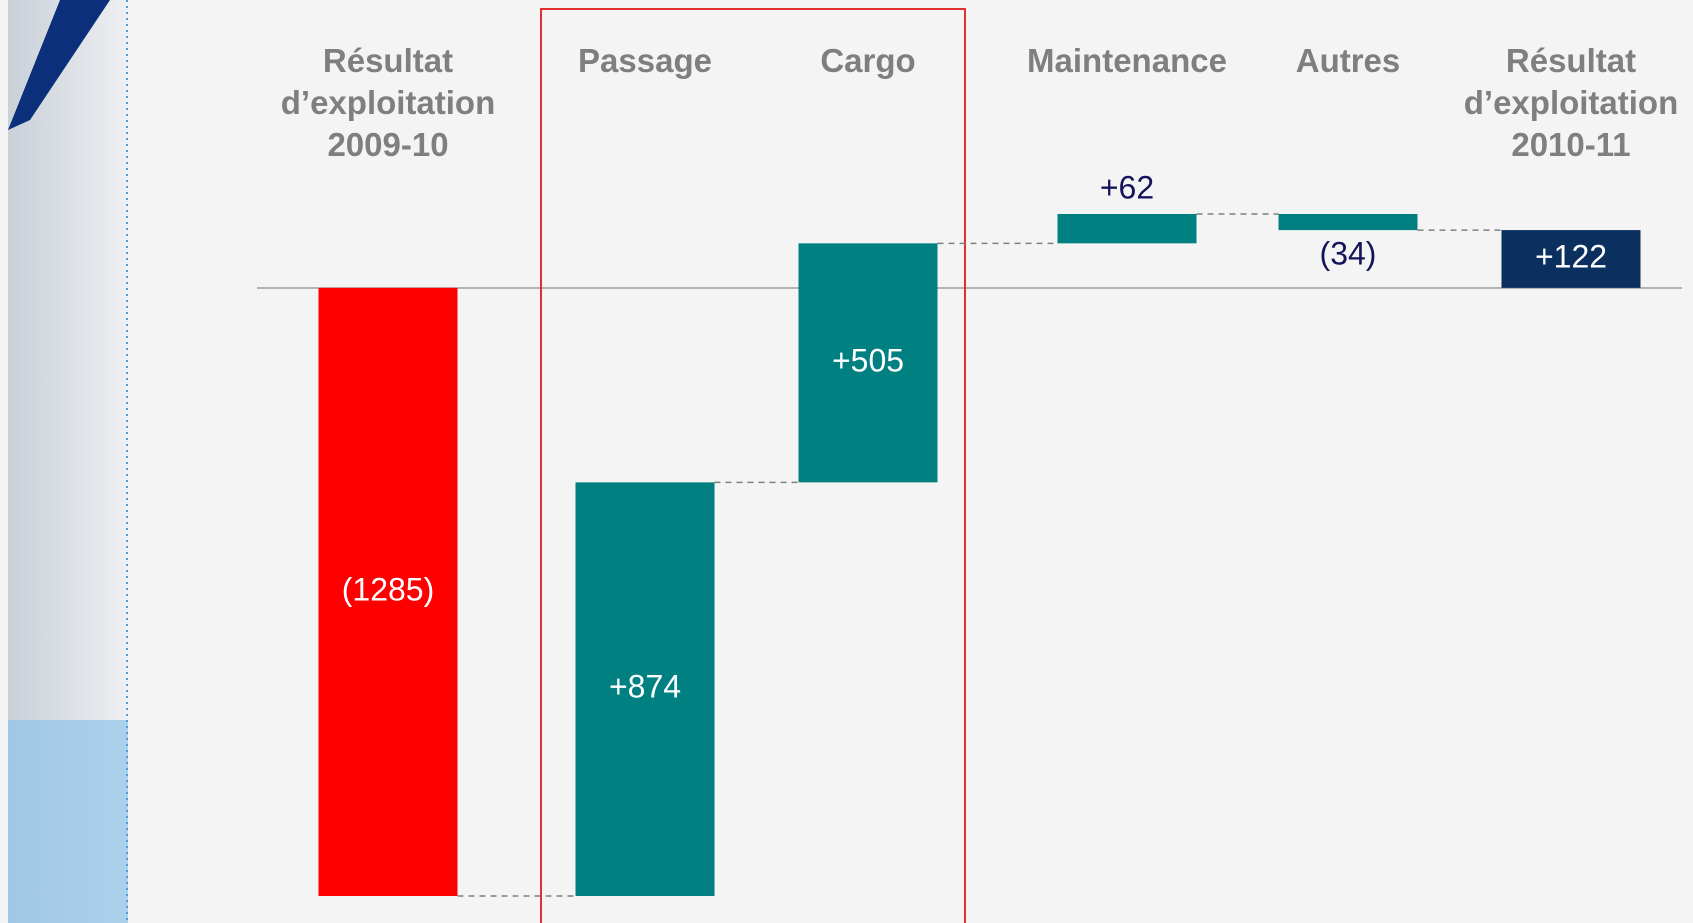  I want to click on category-label: Résultat d’exploitation 2009-10, so click(388, 102).